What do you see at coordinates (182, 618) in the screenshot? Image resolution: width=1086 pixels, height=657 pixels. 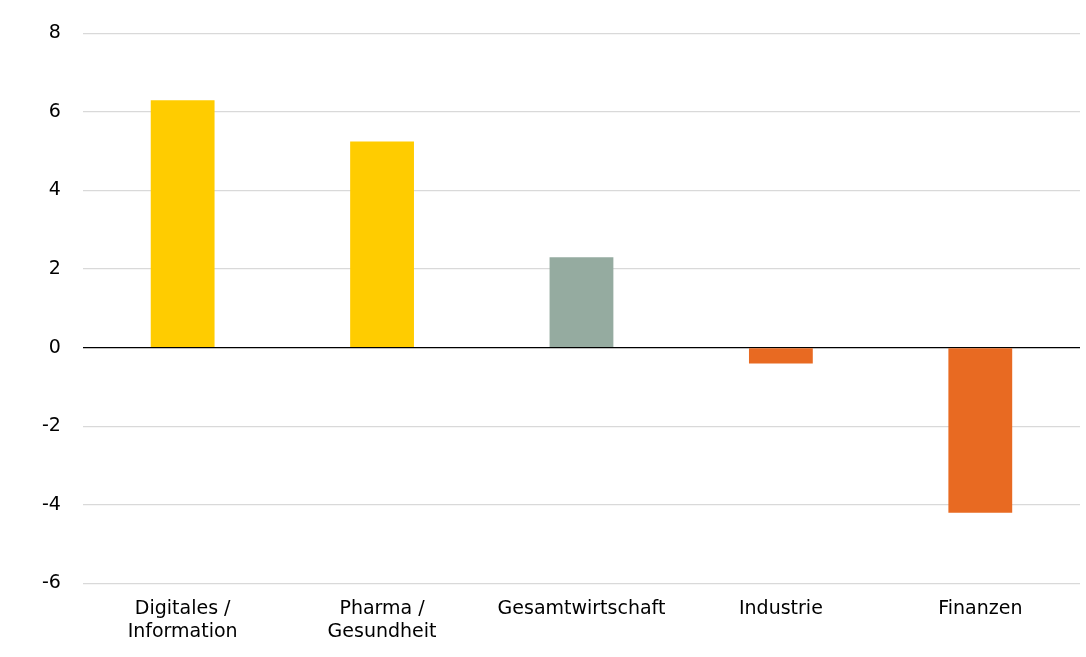 I see `x-tick-label: Digitales / Information` at bounding box center [182, 618].